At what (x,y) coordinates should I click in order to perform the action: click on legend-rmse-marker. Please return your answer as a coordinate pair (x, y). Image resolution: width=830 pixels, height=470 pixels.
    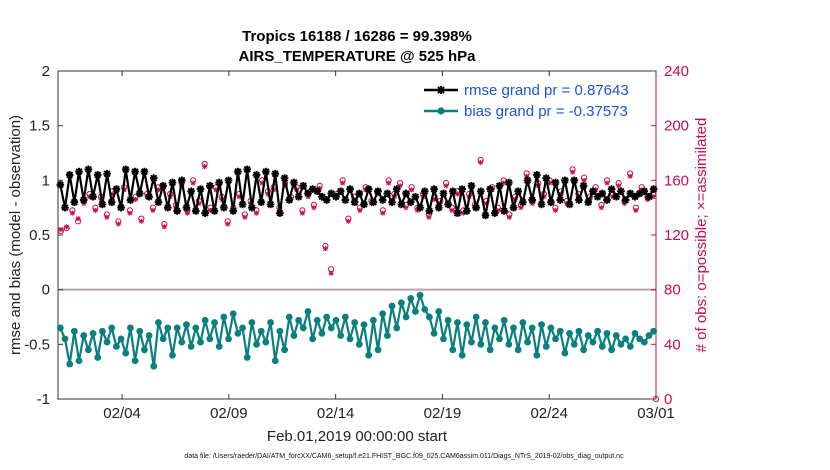
    Looking at the image, I should click on (441, 90).